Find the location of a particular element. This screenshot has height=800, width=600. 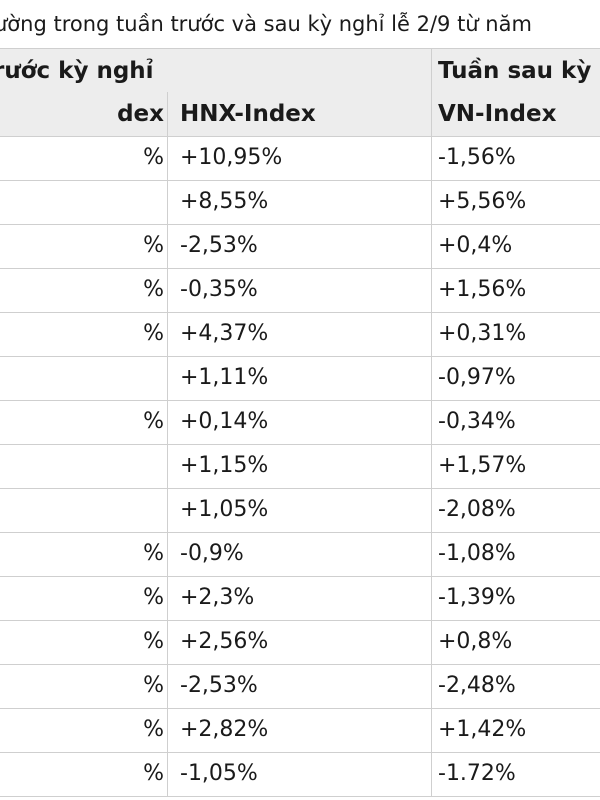

table-row: +1,11% -0,97% is located at coordinates (300, 378).